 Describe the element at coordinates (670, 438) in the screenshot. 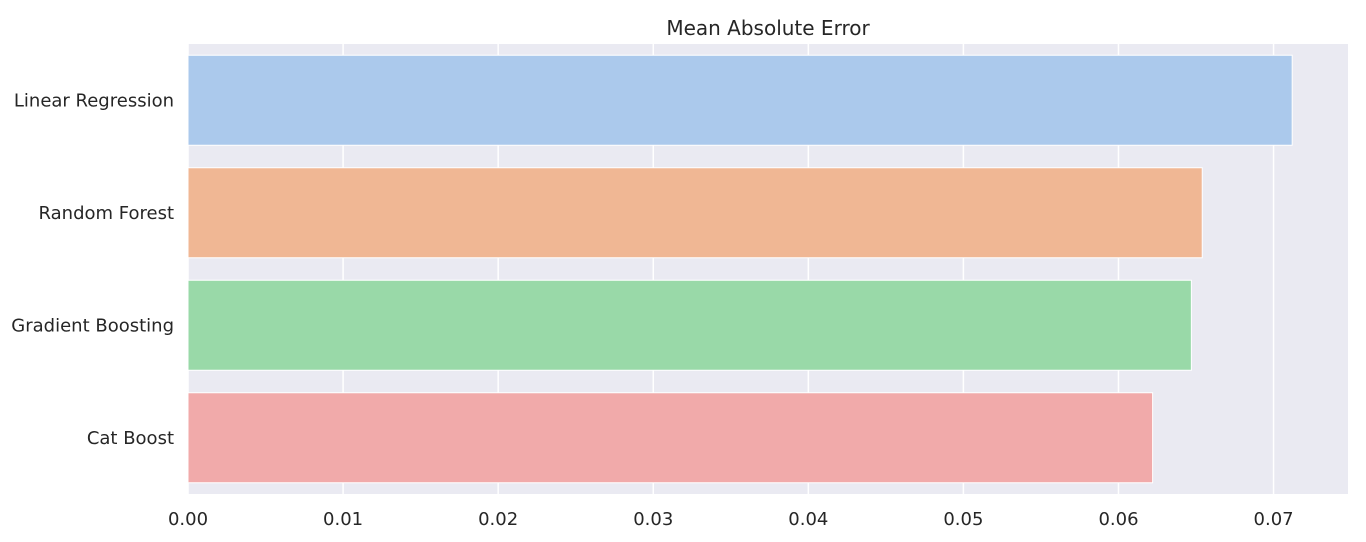

I see `bar-cat-boost` at that location.